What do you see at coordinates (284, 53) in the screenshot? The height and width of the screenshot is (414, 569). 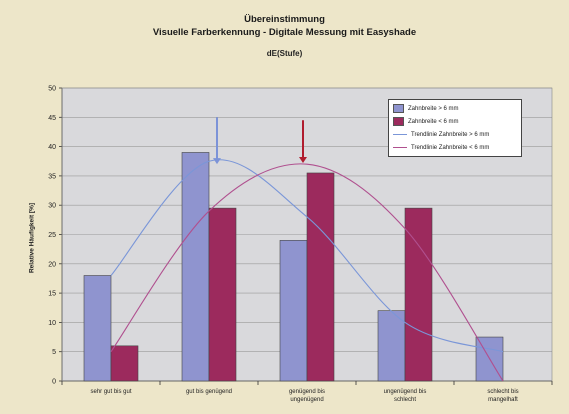 I see `chart-subtitle: dE(Stufe)` at bounding box center [284, 53].